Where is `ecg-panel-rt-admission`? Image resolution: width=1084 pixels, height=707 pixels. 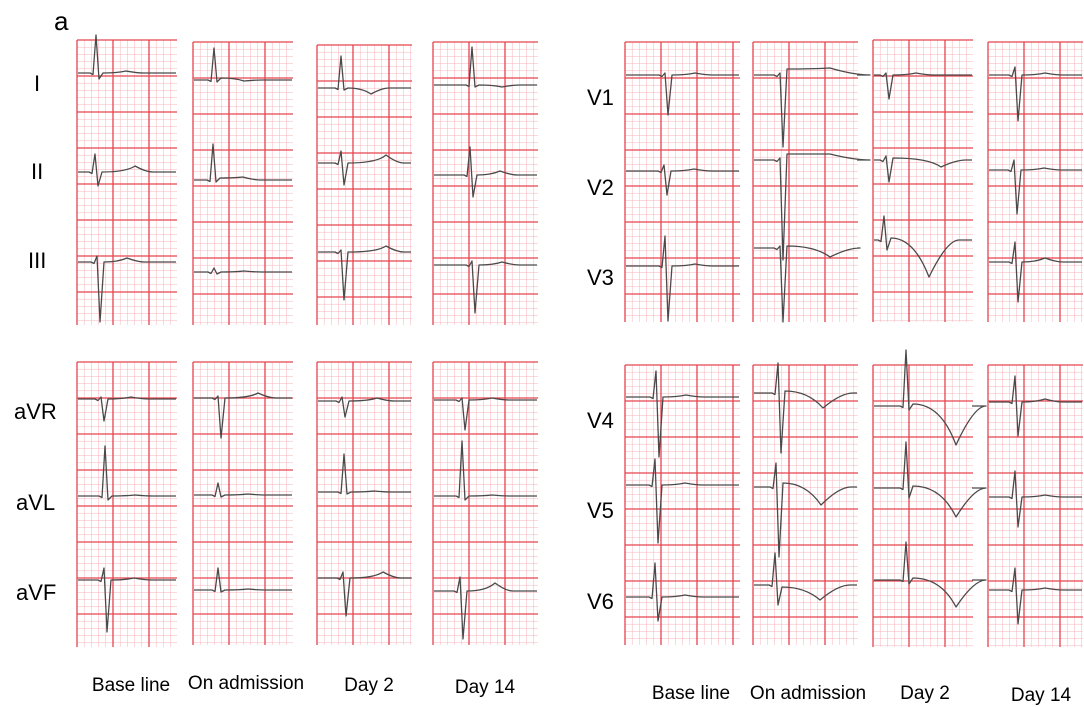
ecg-panel-rt-admission is located at coordinates (805, 181).